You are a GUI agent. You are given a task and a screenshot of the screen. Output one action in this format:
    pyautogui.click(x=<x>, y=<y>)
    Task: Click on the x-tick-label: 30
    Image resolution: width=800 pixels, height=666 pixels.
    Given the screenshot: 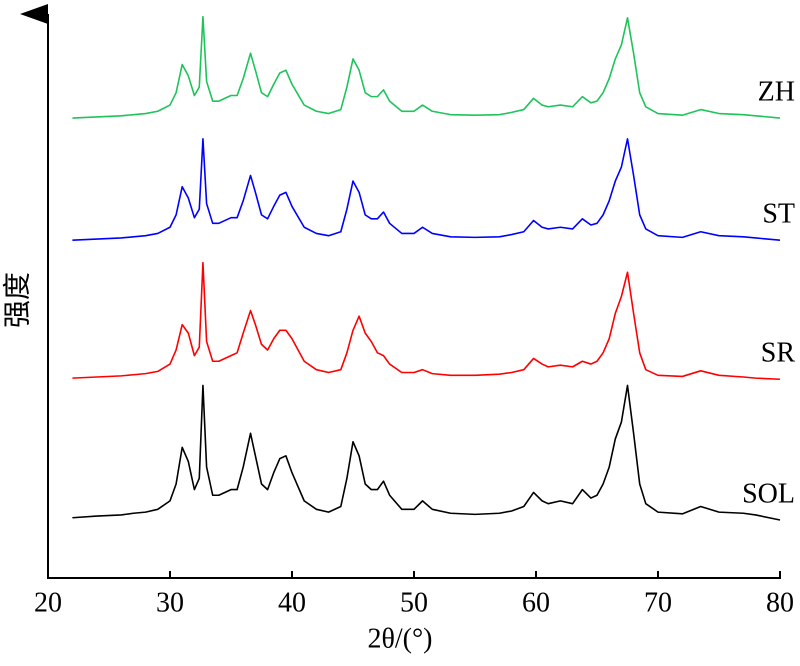 What is the action you would take?
    pyautogui.click(x=170, y=602)
    